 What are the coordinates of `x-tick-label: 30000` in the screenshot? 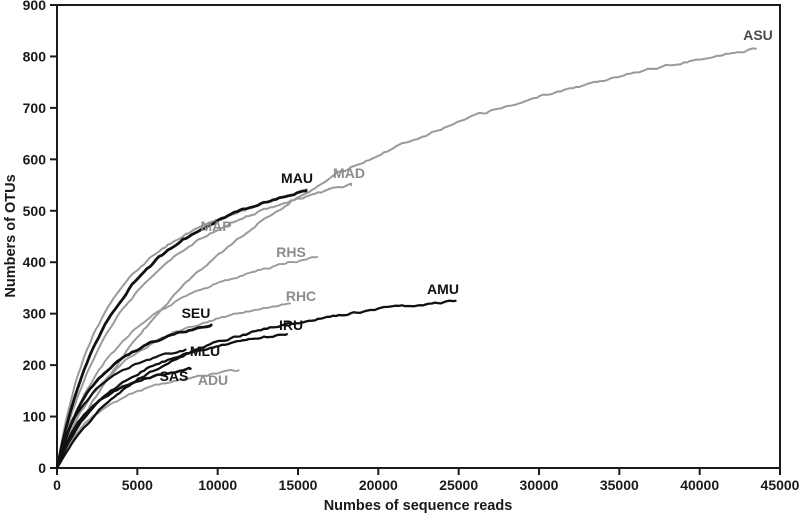 It's located at (539, 485).